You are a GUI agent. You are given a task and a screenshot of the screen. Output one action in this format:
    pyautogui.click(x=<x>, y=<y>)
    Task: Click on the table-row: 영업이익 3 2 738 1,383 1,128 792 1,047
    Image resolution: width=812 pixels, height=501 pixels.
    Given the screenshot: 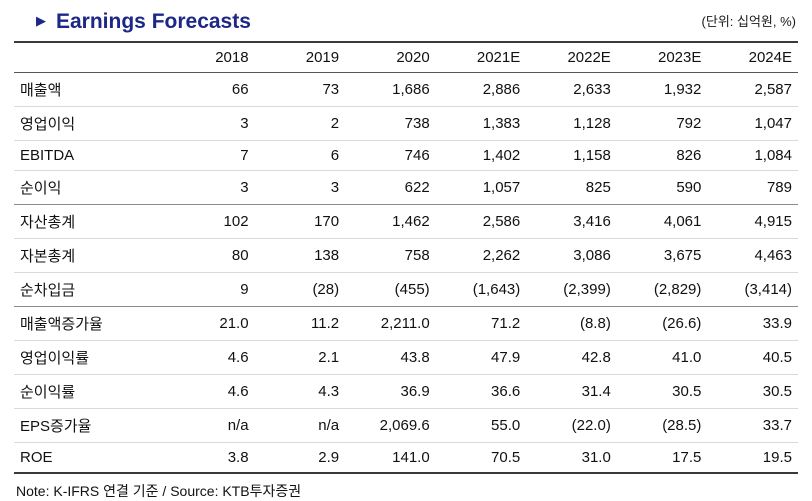 What is the action you would take?
    pyautogui.click(x=406, y=124)
    